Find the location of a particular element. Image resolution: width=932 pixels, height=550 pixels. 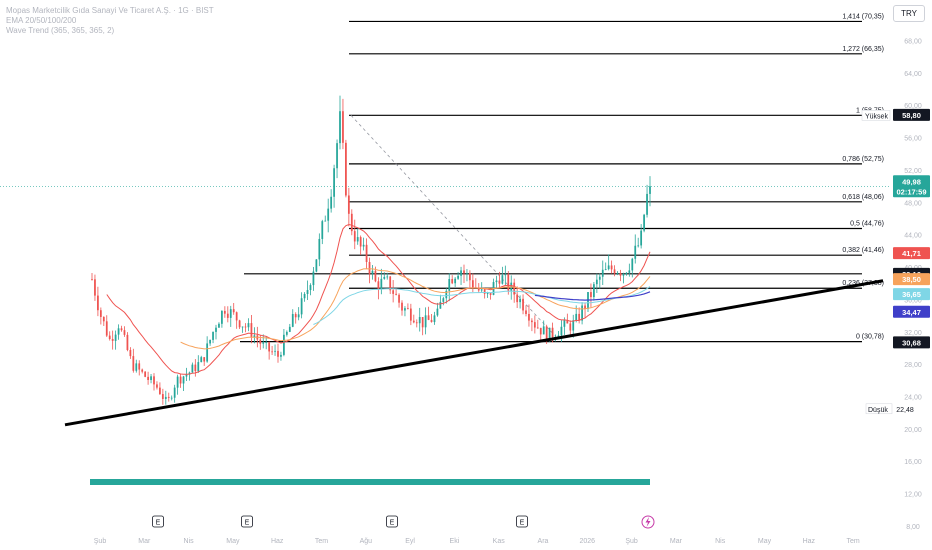

fib-level-label: 0 (30,78) is located at coordinates (870, 337).